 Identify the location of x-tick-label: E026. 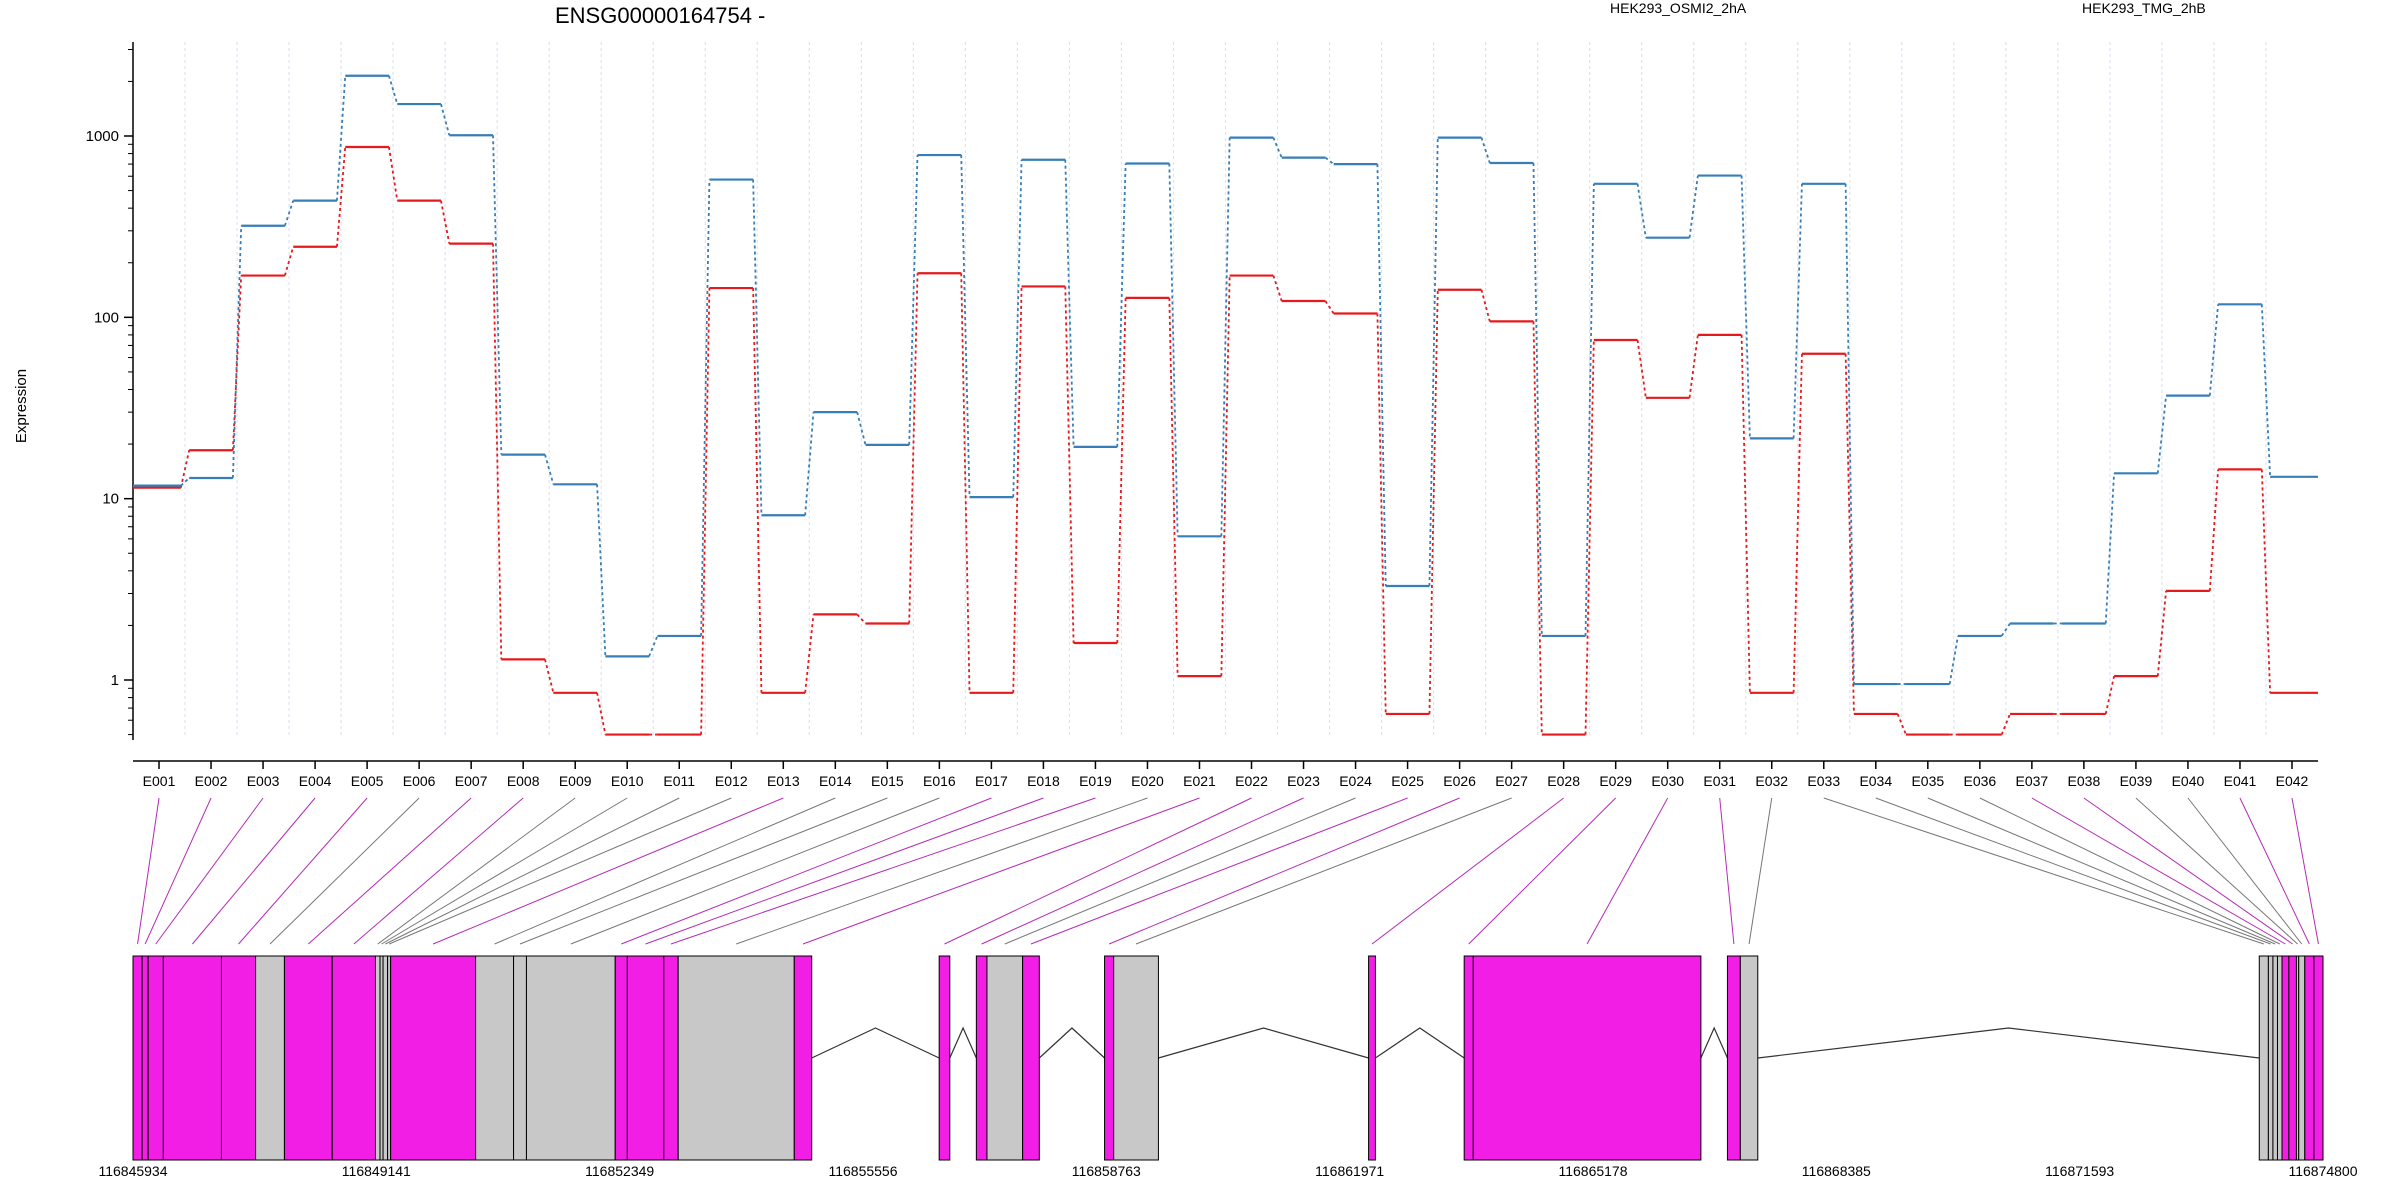
(1459, 781).